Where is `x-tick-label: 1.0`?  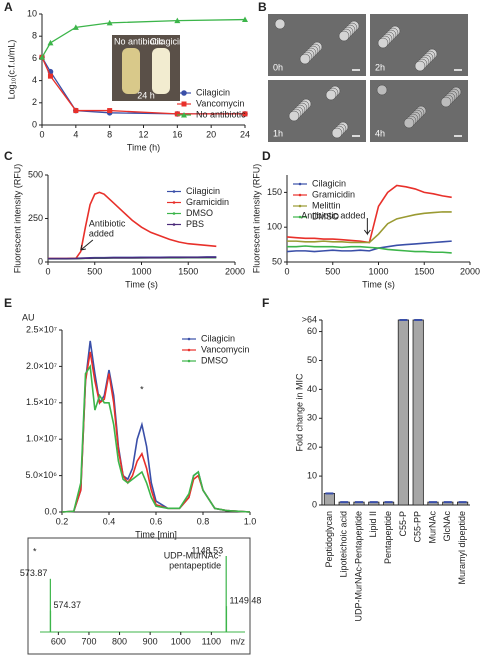 x-tick-label: 1.0 is located at coordinates (250, 521).